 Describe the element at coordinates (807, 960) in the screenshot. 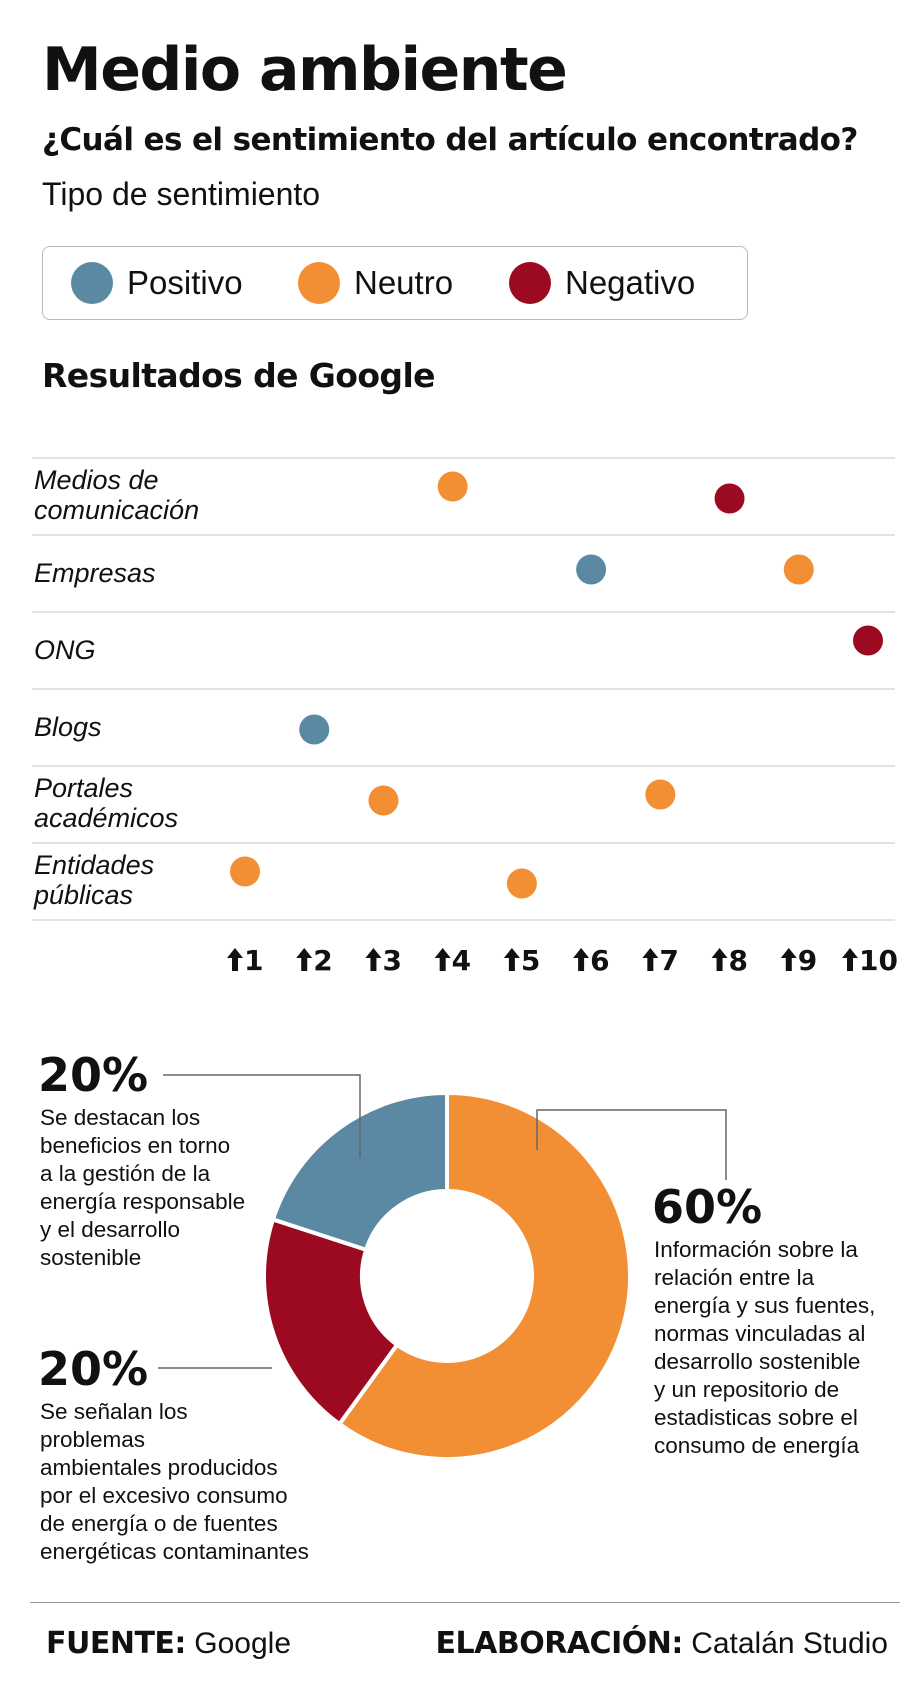

I see `x-tick-label: 9` at that location.